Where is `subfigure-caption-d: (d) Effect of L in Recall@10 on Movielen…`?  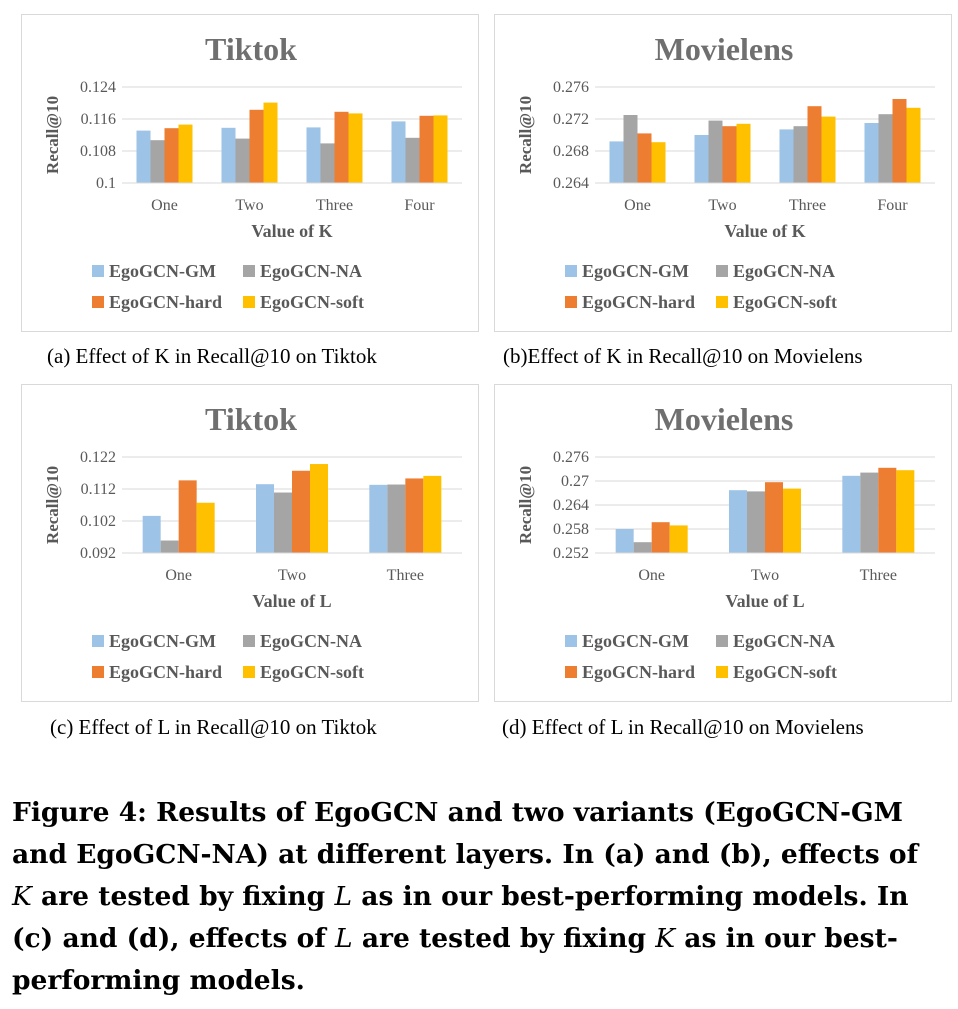
subfigure-caption-d: (d) Effect of L in Recall@10 on Movielen… is located at coordinates (683, 727).